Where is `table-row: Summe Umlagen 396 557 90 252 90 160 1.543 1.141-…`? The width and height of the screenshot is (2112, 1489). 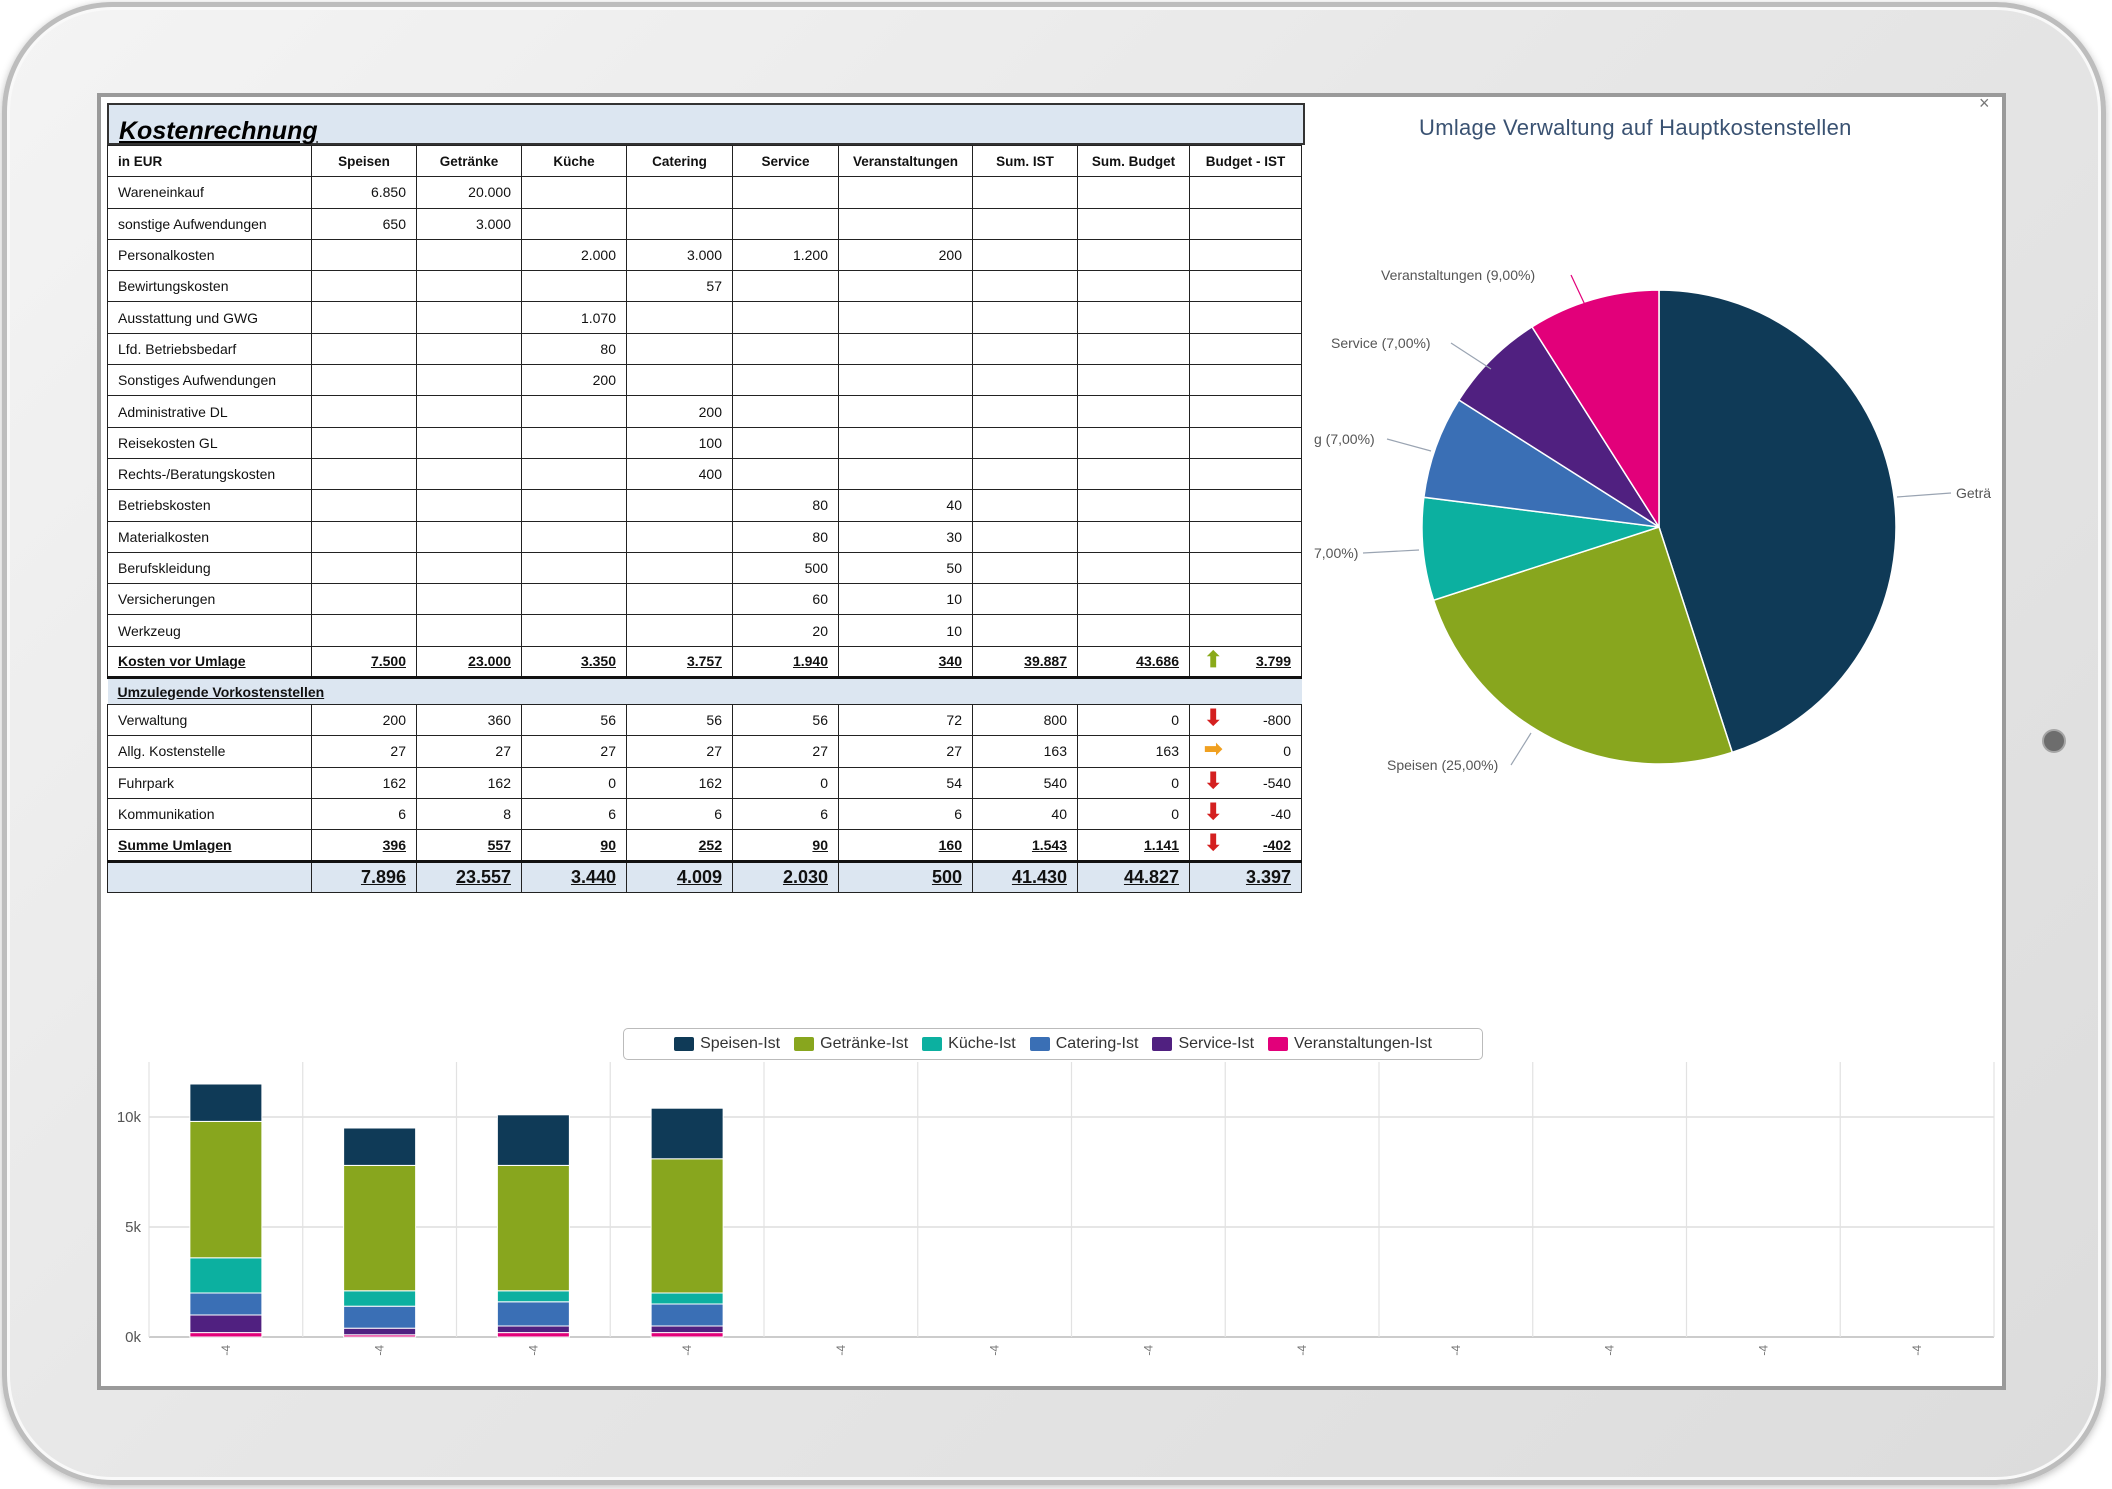 table-row: Summe Umlagen 396 557 90 252 90 160 1.543 1.141-… is located at coordinates (704, 846).